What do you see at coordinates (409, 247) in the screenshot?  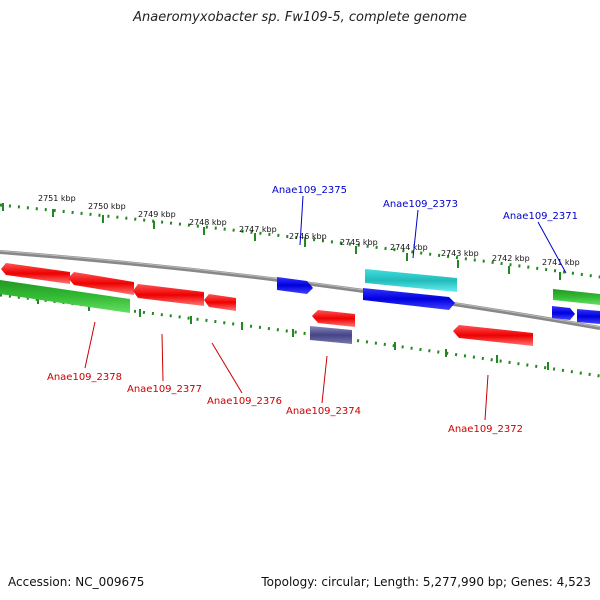 I see `scale-label: 2744 kbp` at bounding box center [409, 247].